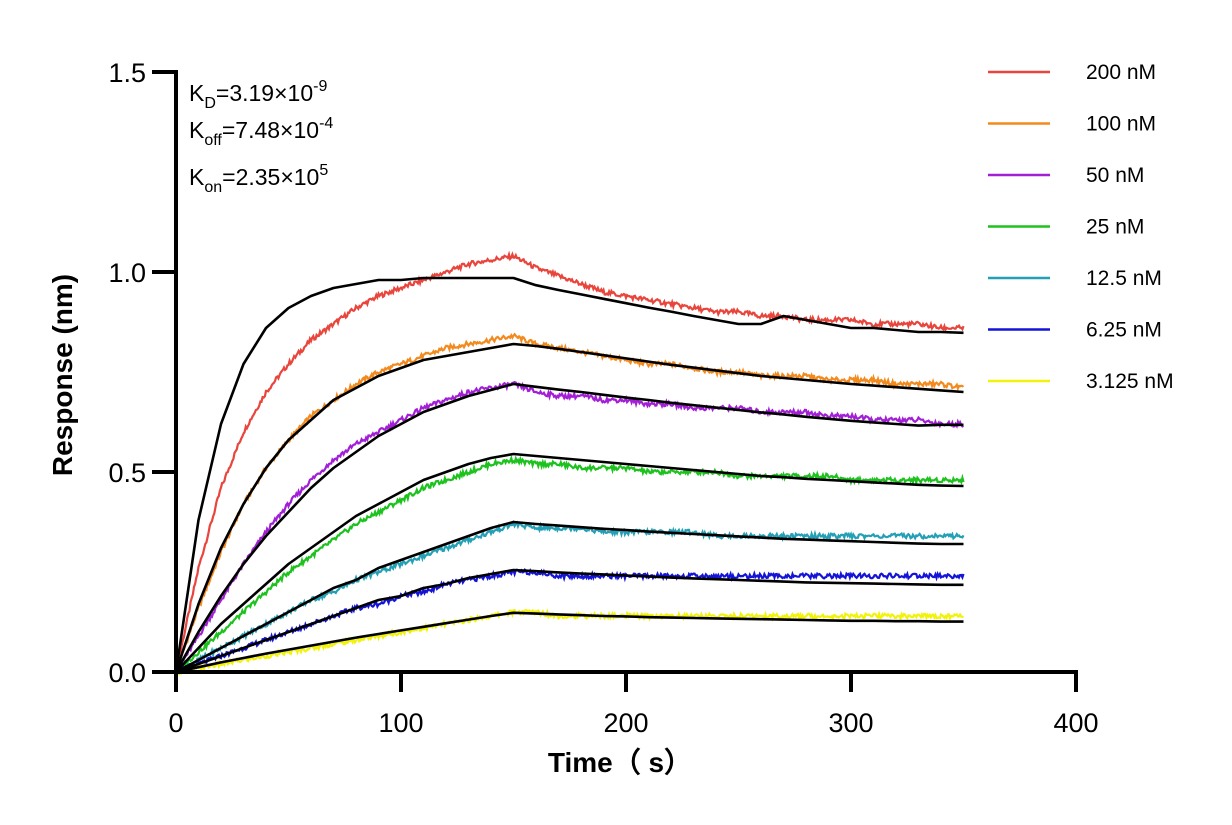 This screenshot has height=825, width=1232. What do you see at coordinates (1124, 278) in the screenshot?
I see `legend-label: 12.5 nM` at bounding box center [1124, 278].